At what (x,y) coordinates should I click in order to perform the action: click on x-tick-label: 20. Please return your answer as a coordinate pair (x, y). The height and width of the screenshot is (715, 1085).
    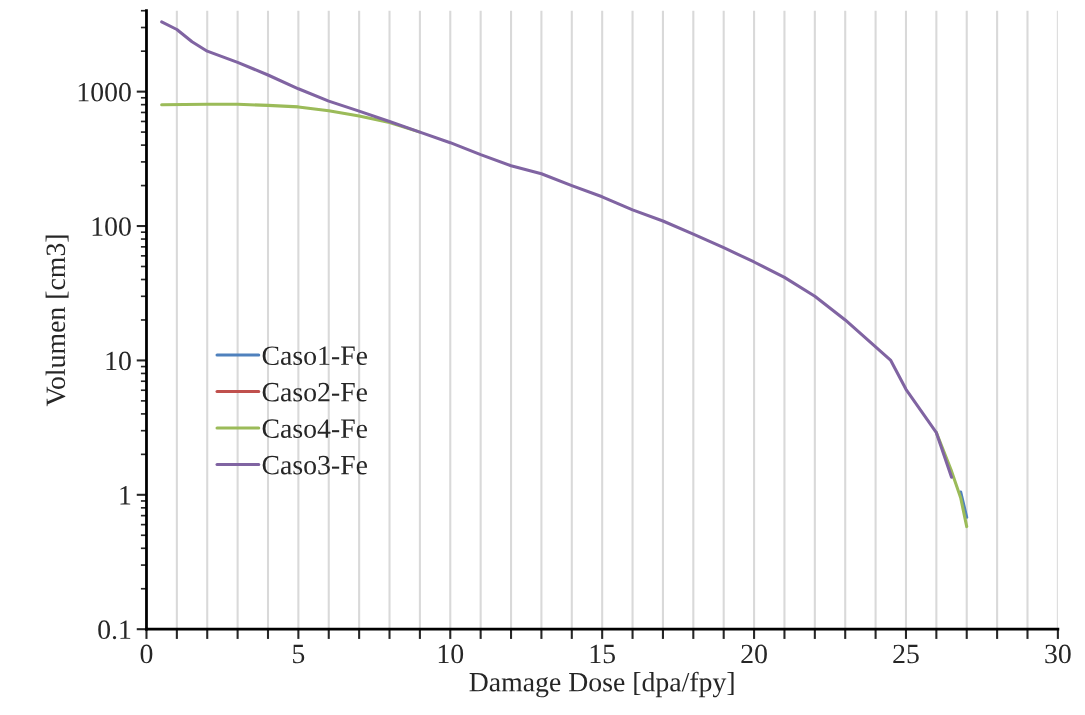
    Looking at the image, I should click on (754, 654).